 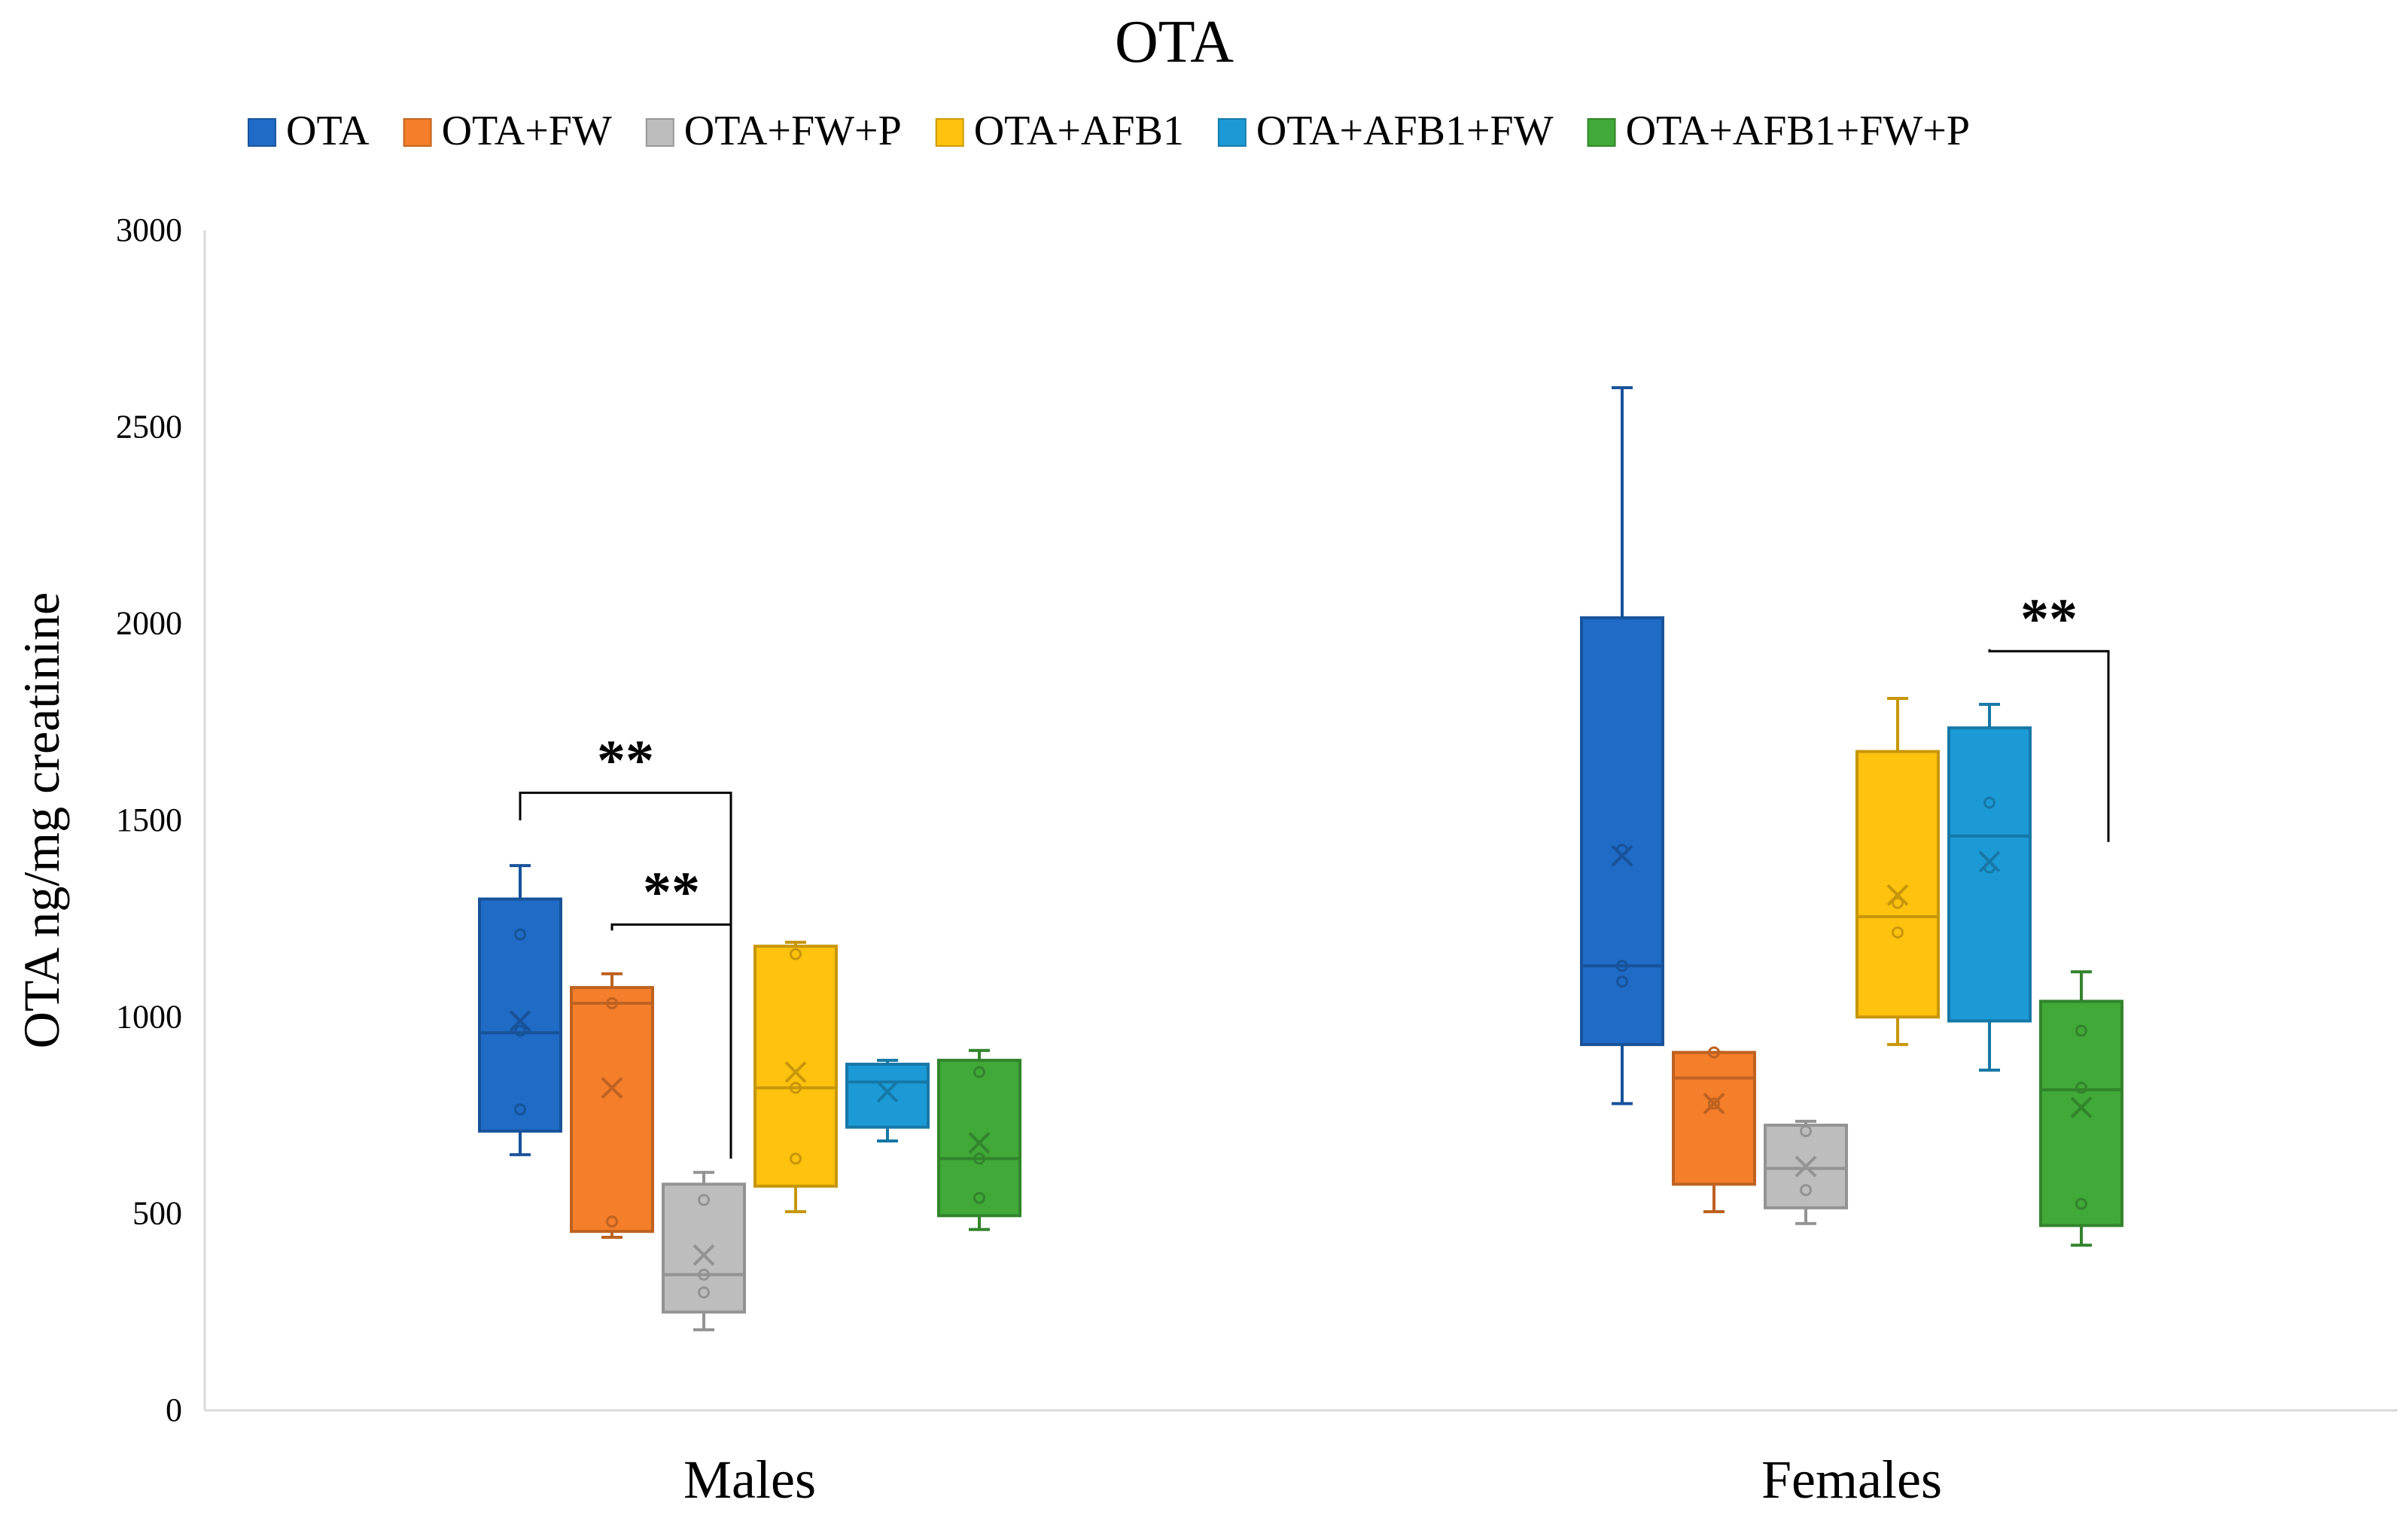 What do you see at coordinates (41, 820) in the screenshot?
I see `y-axis-label: OTA ng/mg creatinine` at bounding box center [41, 820].